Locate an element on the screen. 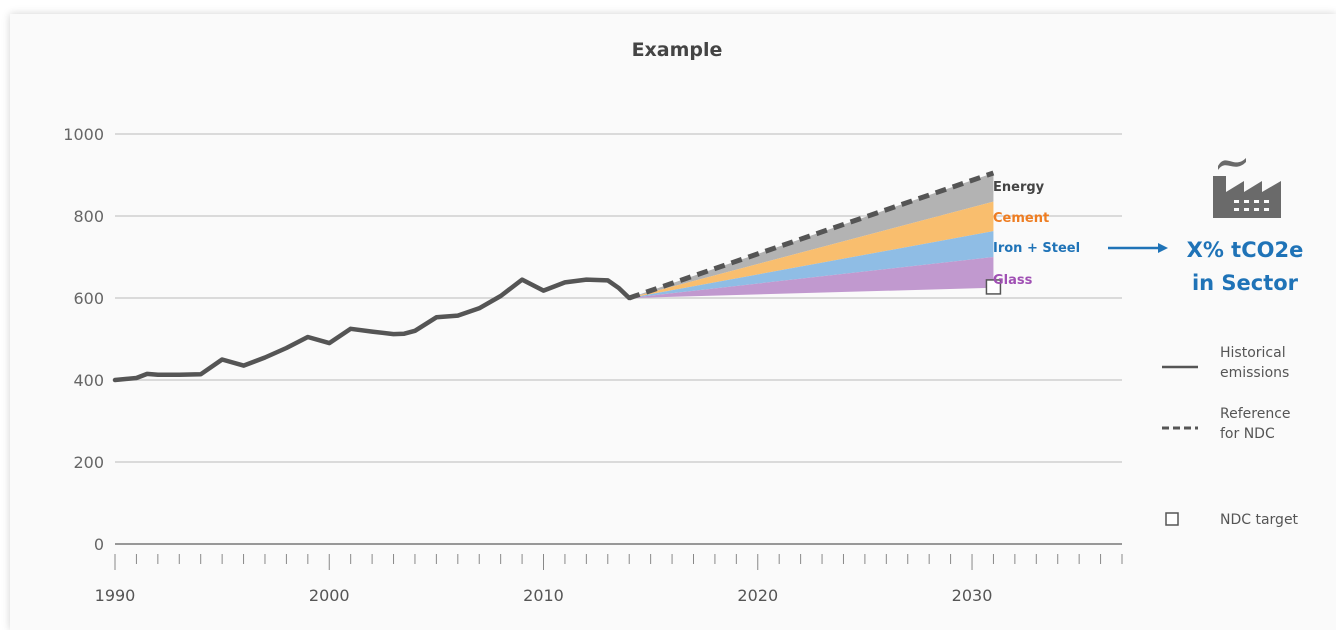 This screenshot has width=1336, height=630. legend-historical-line-2: emissions is located at coordinates (1254, 373).